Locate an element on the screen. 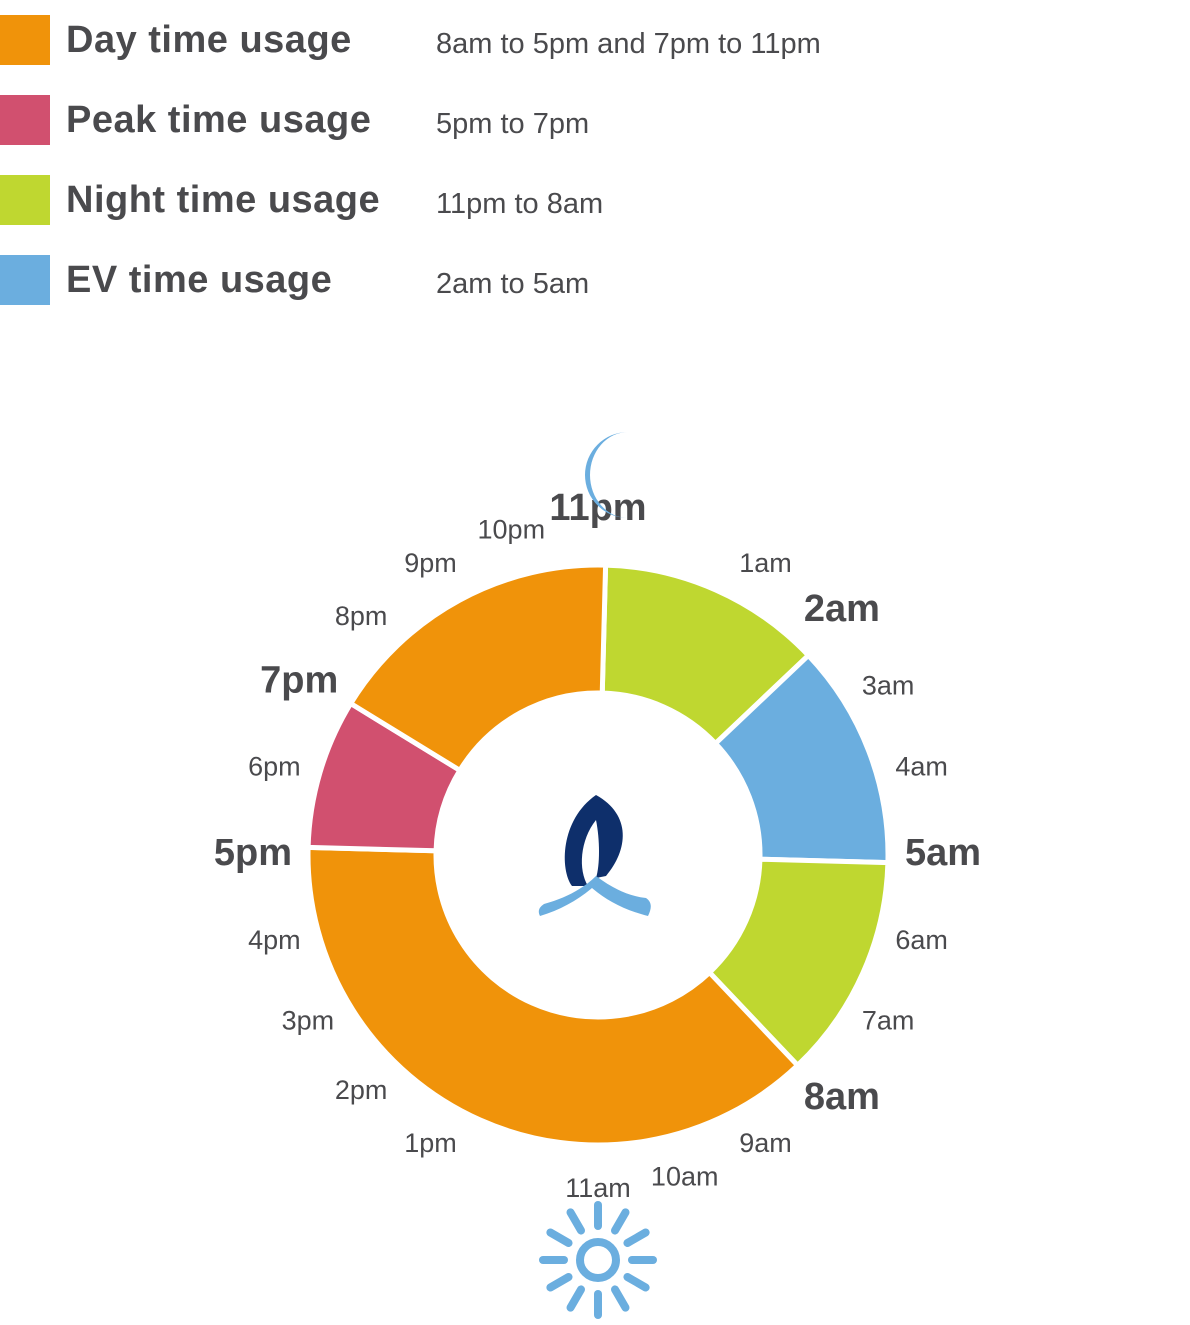 The width and height of the screenshot is (1190, 1325). hour-label-10pm: 10pm is located at coordinates (512, 530).